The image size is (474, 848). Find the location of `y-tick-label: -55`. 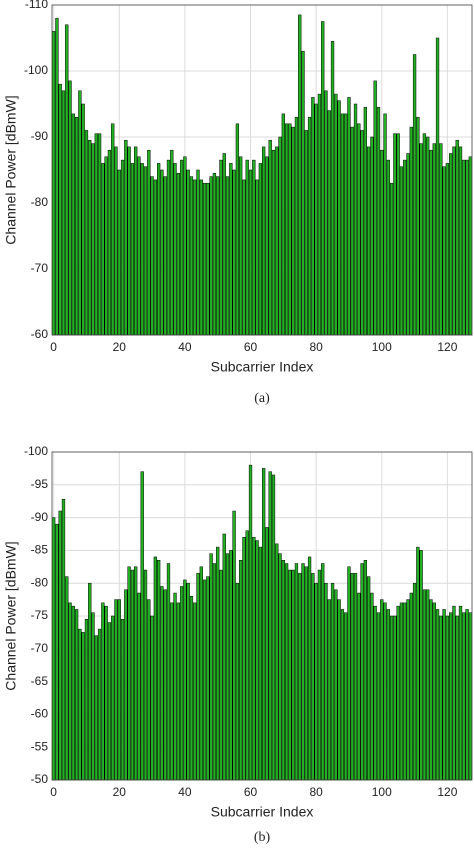

y-tick-label: -55 is located at coordinates (40, 746).